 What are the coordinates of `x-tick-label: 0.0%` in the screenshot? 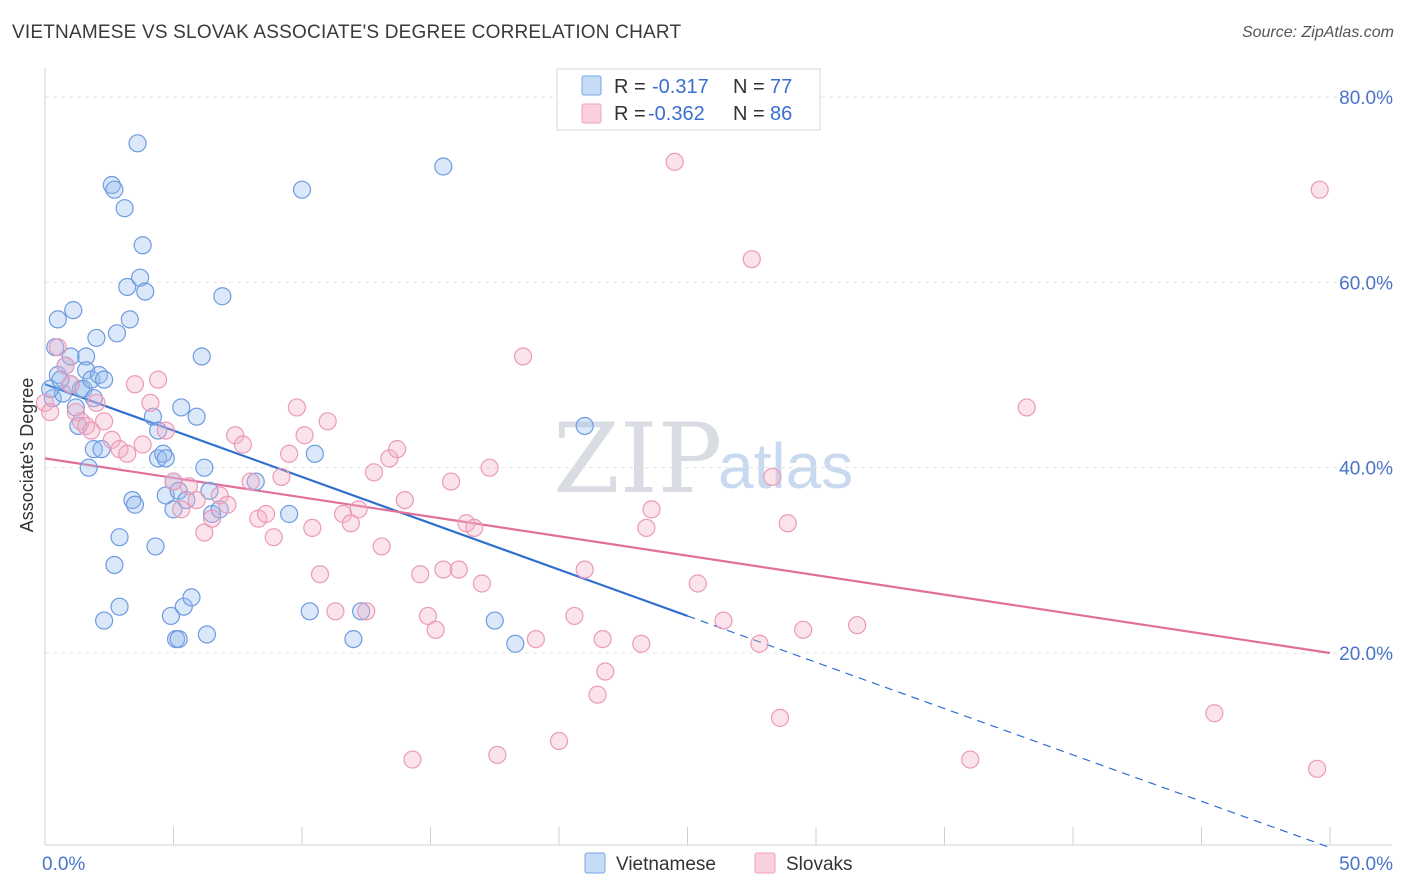 It's located at (63, 864).